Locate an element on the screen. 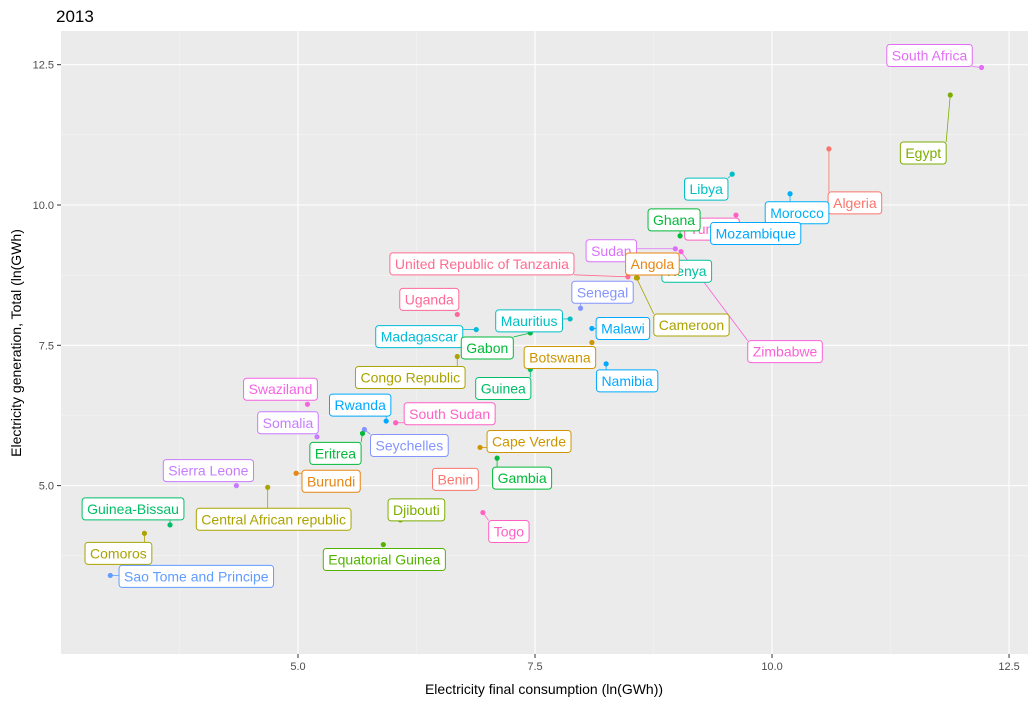 The height and width of the screenshot is (704, 1035). point-label: Benin is located at coordinates (455, 479).